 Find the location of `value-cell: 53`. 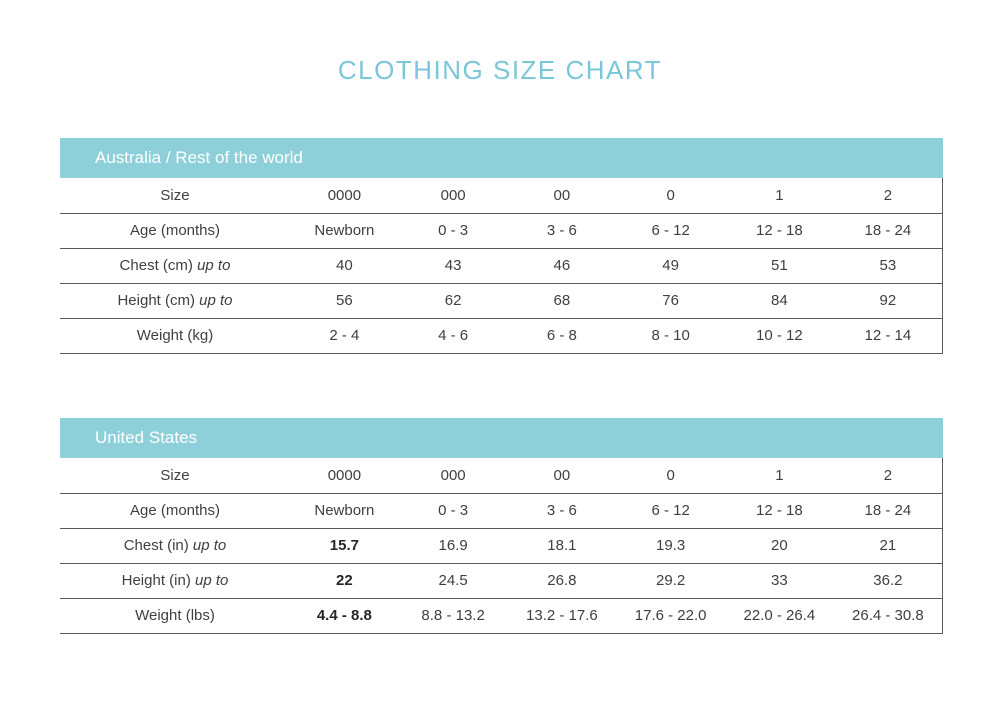

value-cell: 53 is located at coordinates (888, 266).